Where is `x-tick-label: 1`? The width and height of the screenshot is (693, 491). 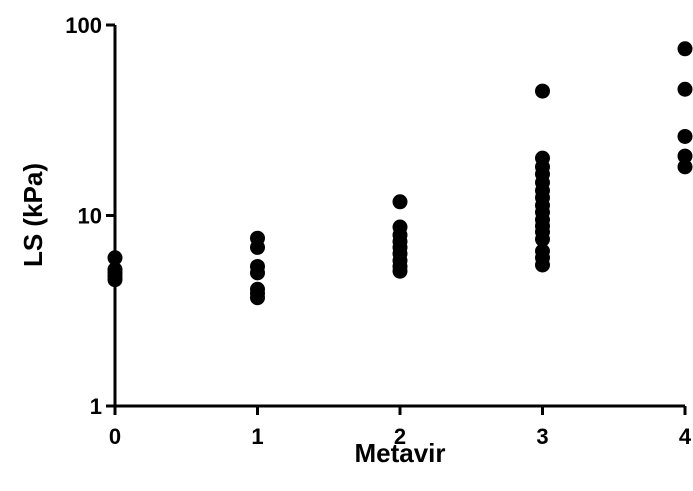 x-tick-label: 1 is located at coordinates (257, 436).